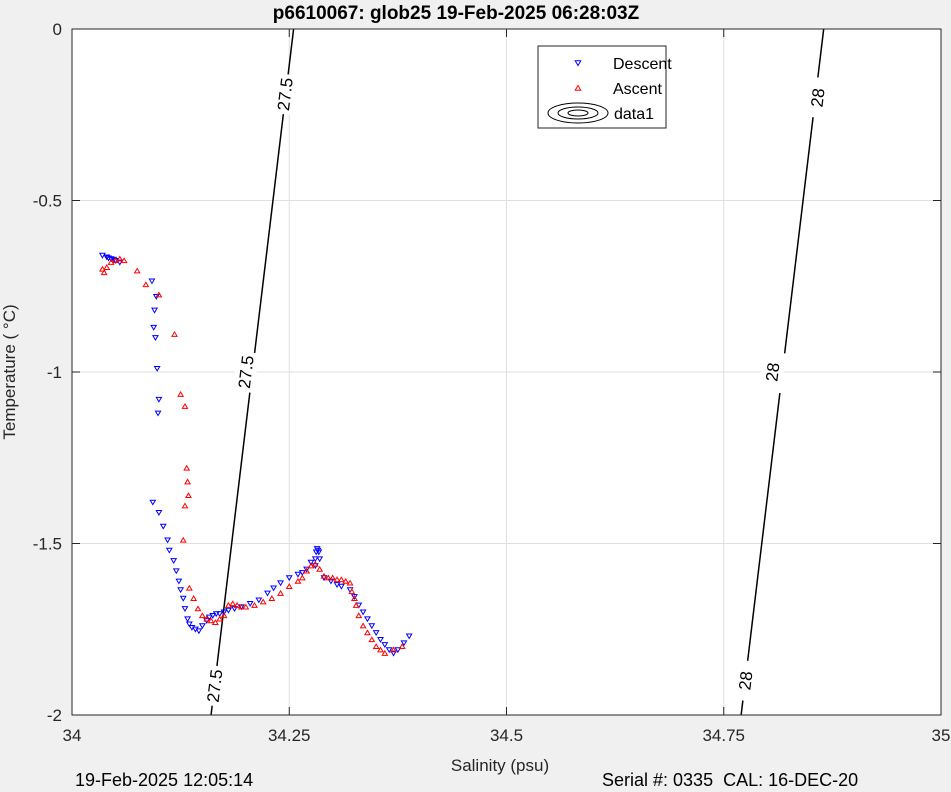 This screenshot has width=951, height=792. I want to click on x-tick-label: 34.25, so click(289, 735).